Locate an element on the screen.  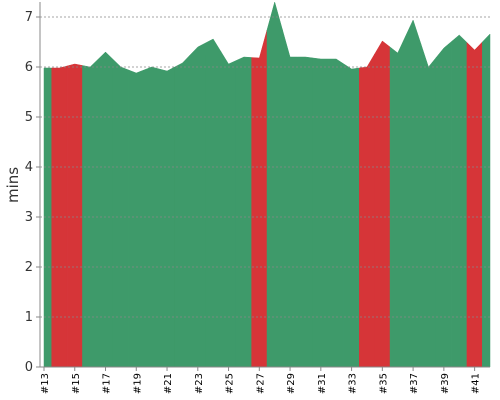
x-tick-label: #31 is located at coordinates (322, 383).